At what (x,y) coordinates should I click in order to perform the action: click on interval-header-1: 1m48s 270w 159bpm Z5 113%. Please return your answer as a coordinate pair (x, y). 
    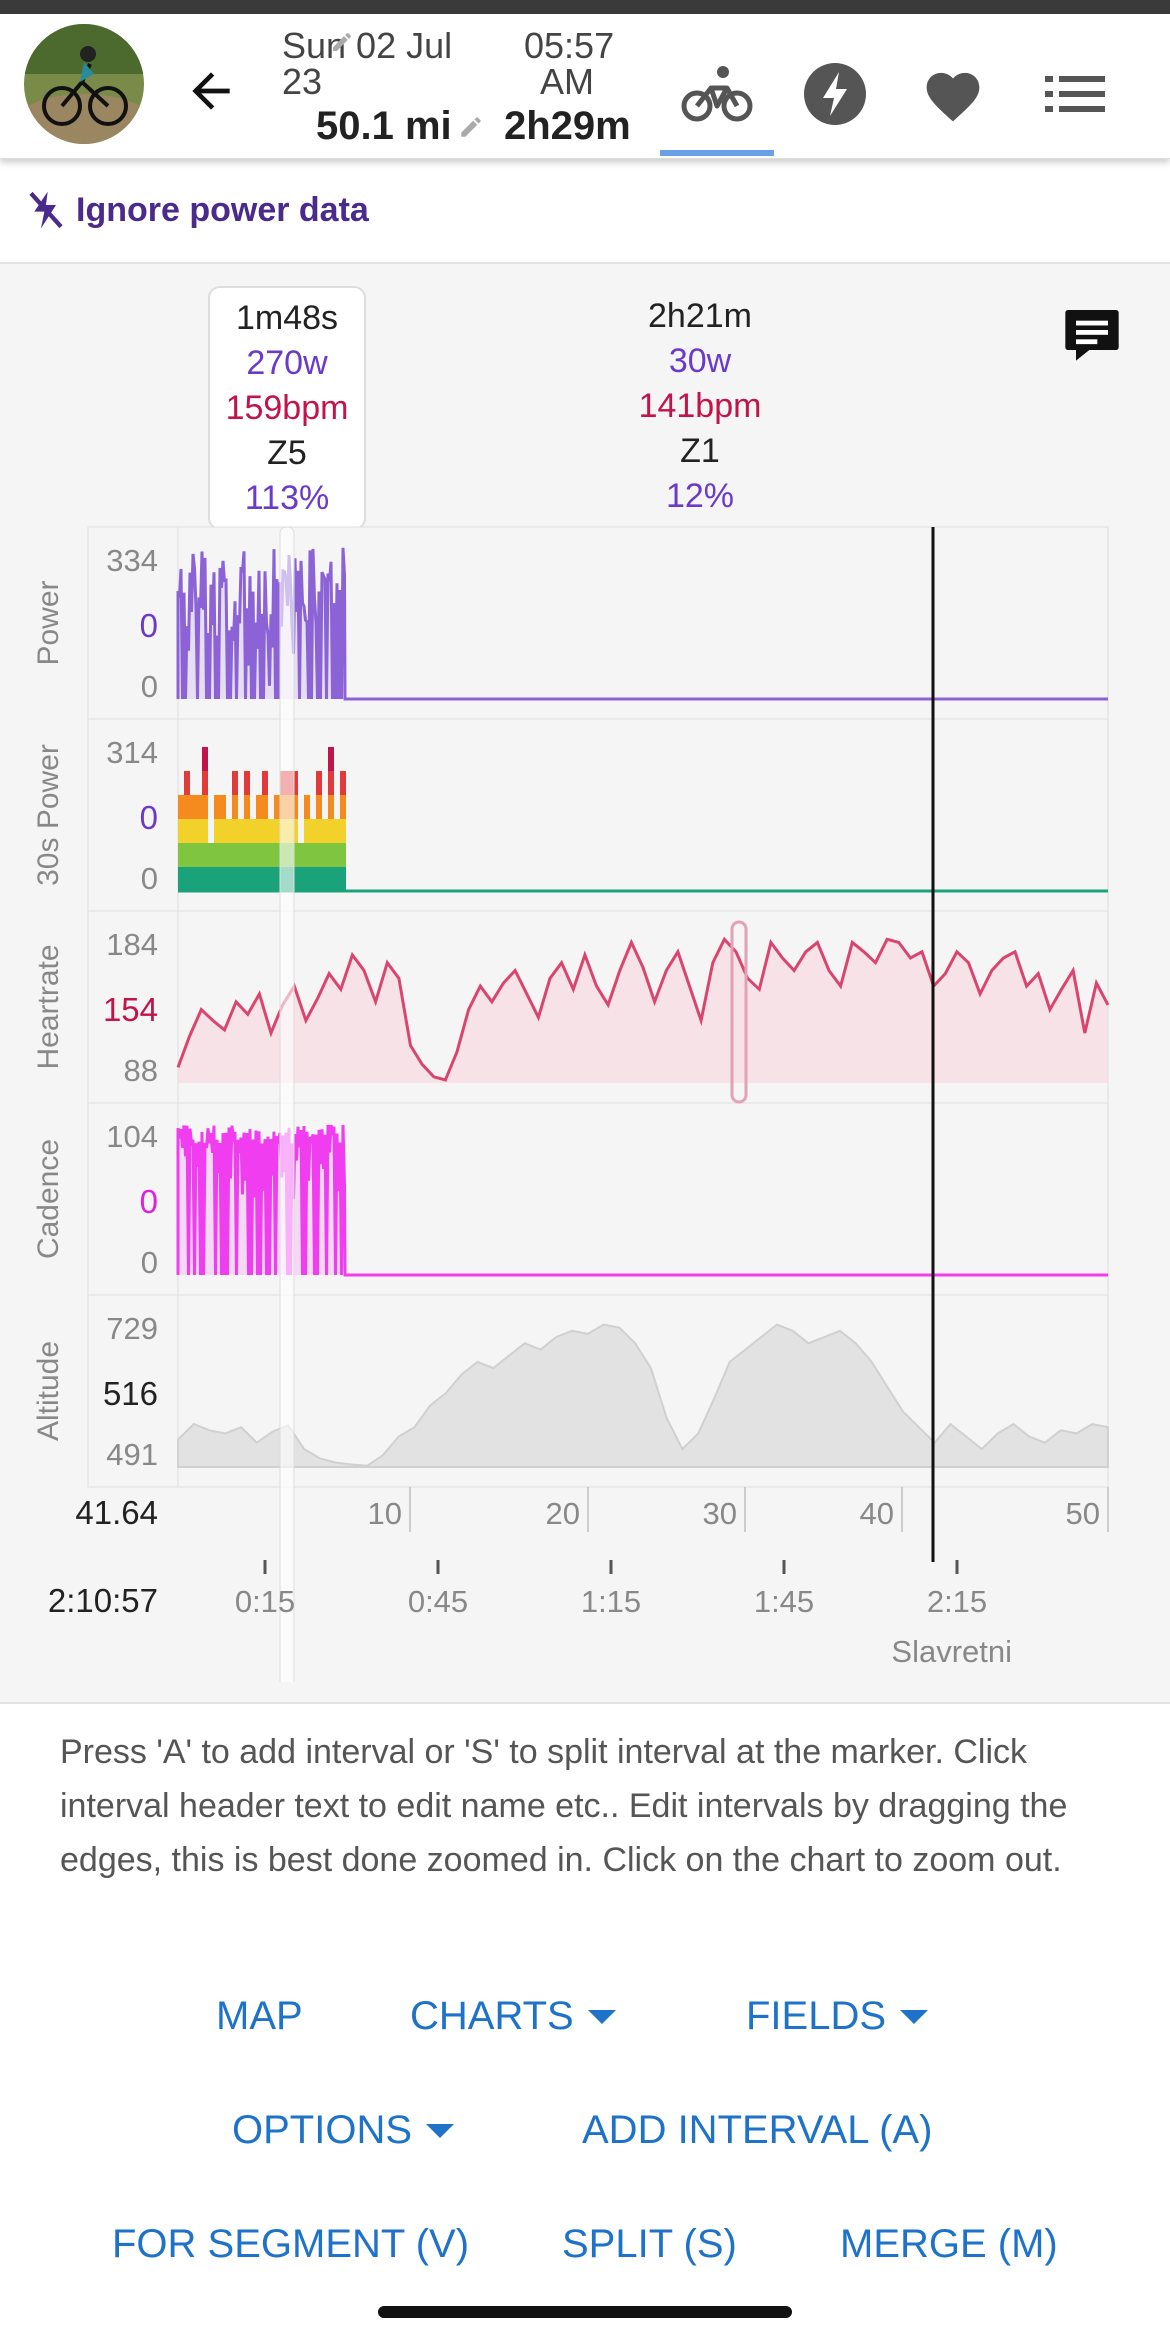
    Looking at the image, I should click on (287, 408).